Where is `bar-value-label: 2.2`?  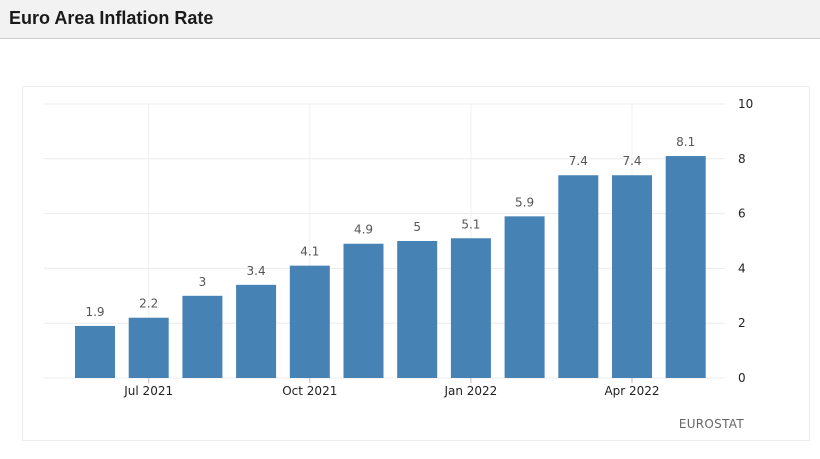 bar-value-label: 2.2 is located at coordinates (148, 304).